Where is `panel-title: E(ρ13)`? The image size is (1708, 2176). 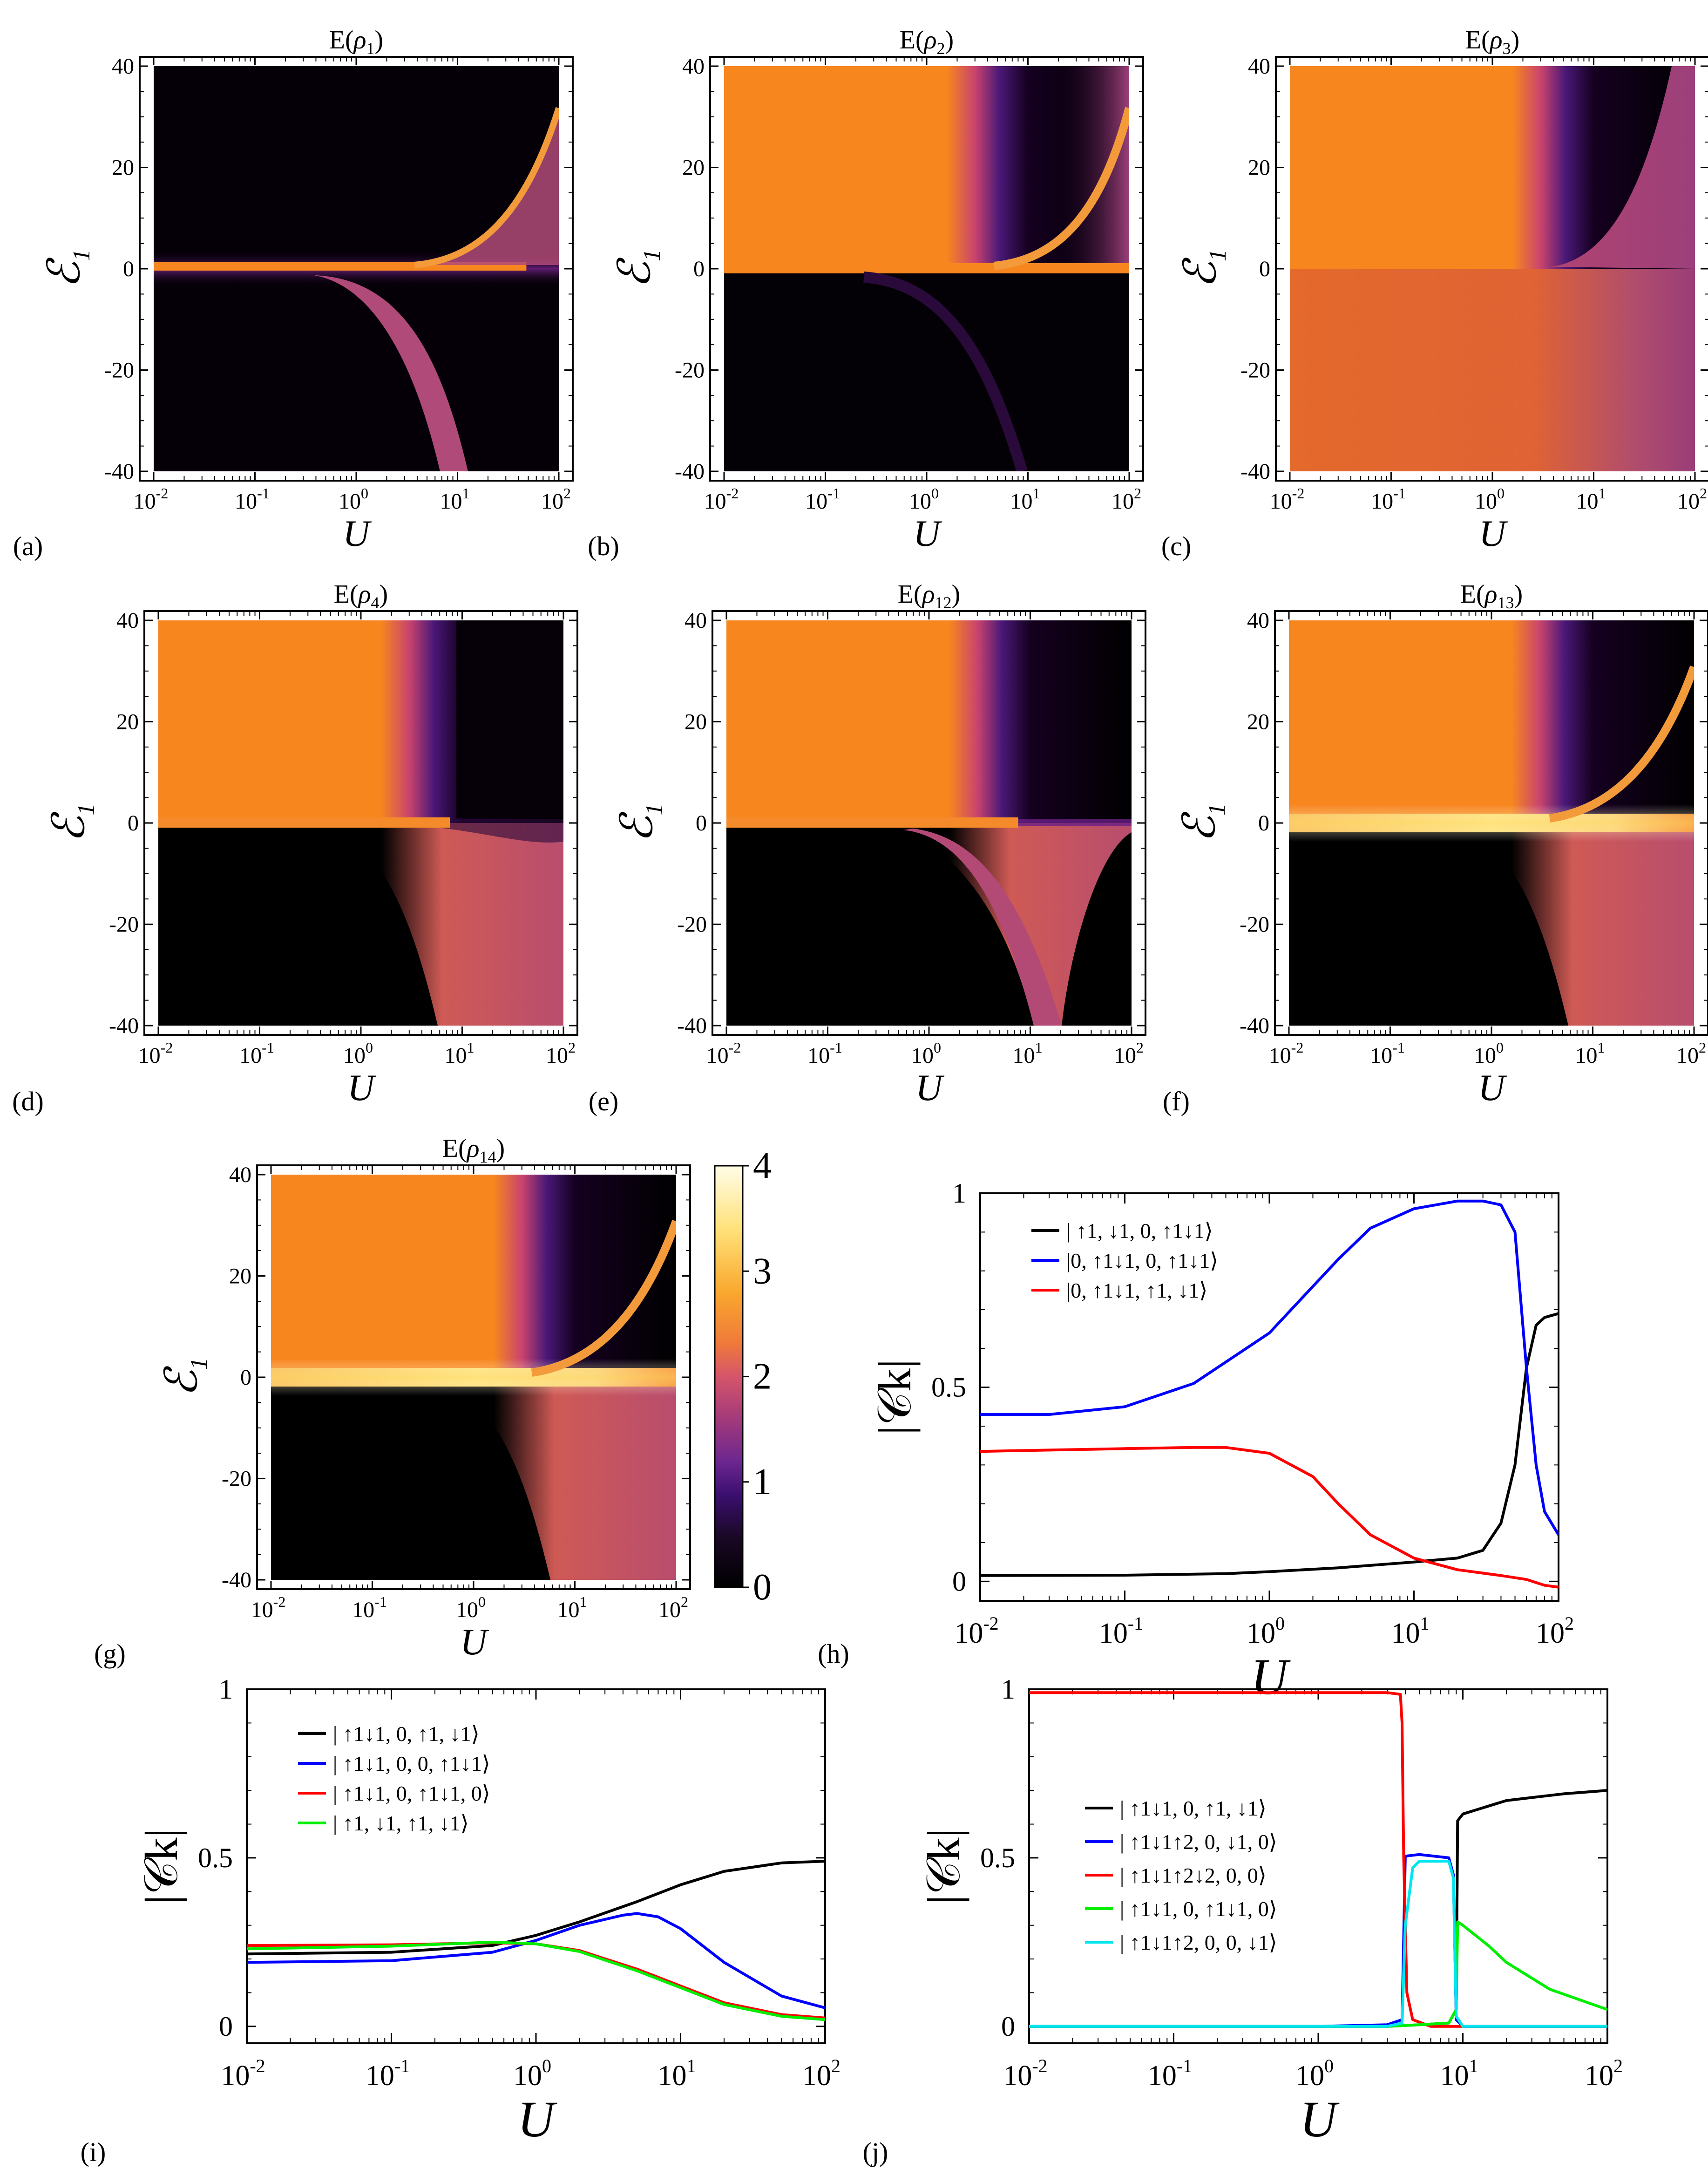
panel-title: E(ρ13) is located at coordinates (1491, 596).